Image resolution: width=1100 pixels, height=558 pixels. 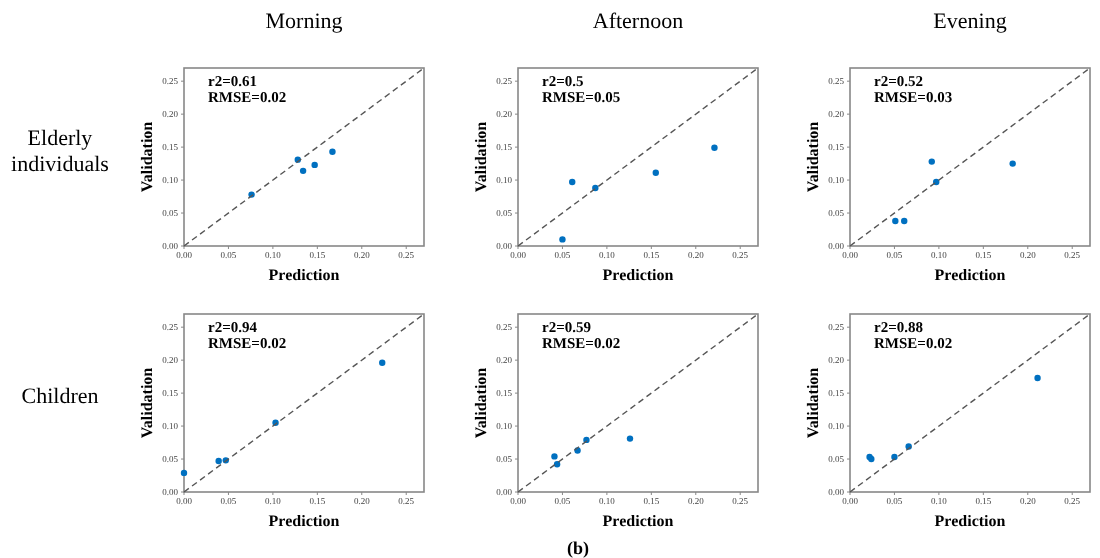 I want to click on chart-title: Afternoon, so click(x=638, y=22).